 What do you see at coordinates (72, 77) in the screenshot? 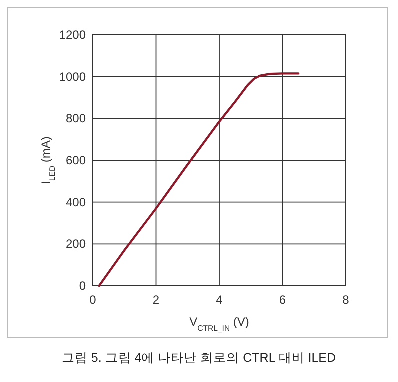
I see `y-tick-label: 1000` at bounding box center [72, 77].